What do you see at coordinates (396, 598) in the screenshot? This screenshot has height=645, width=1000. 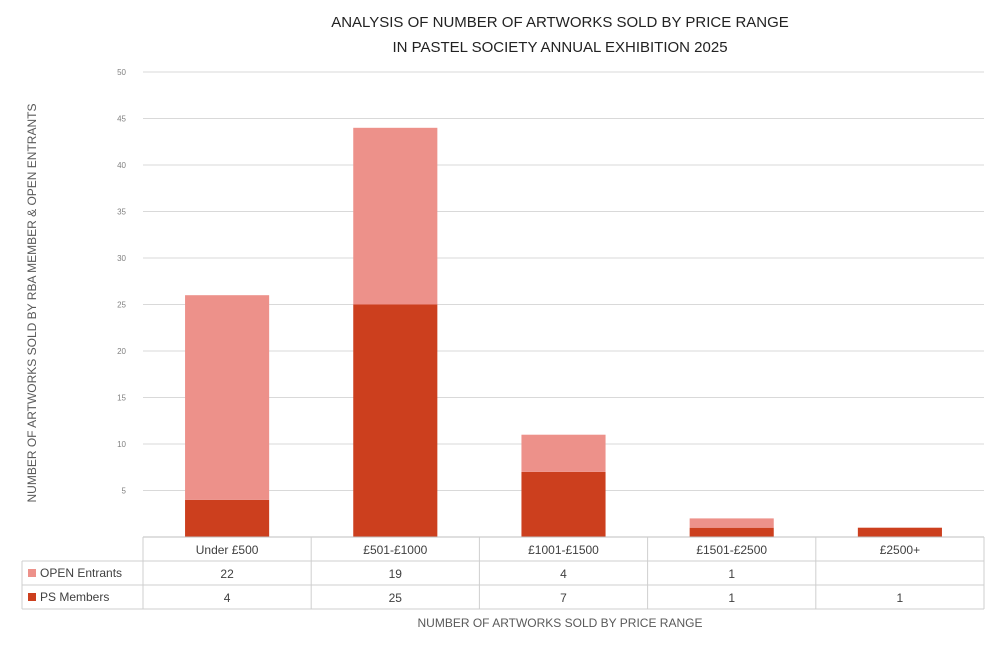 I see `data-label: 25` at bounding box center [396, 598].